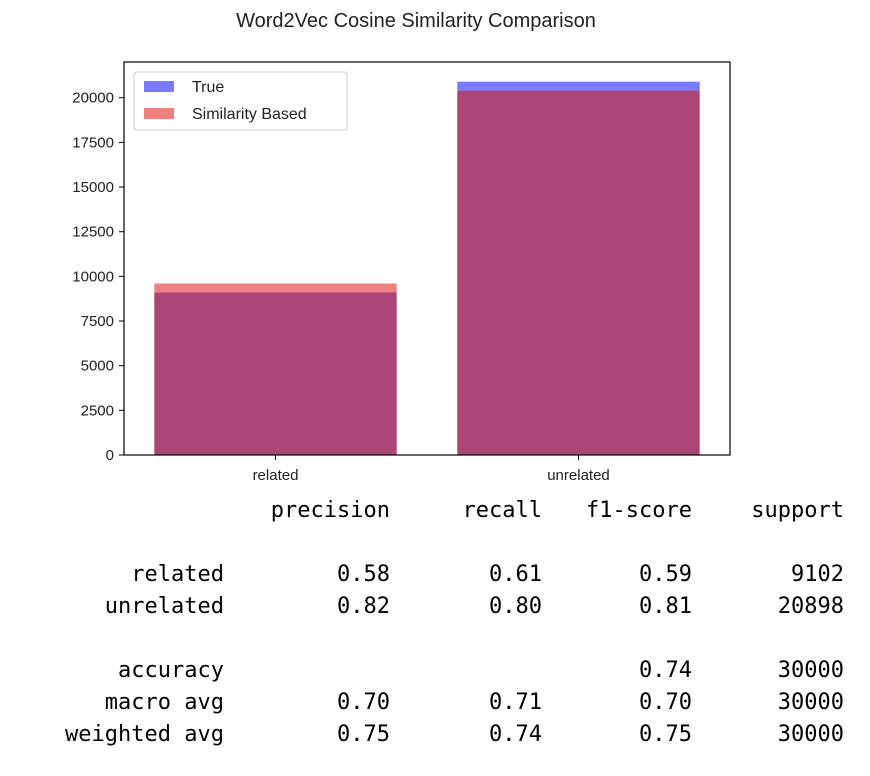  What do you see at coordinates (97, 321) in the screenshot?
I see `y-tick-label: 7500` at bounding box center [97, 321].